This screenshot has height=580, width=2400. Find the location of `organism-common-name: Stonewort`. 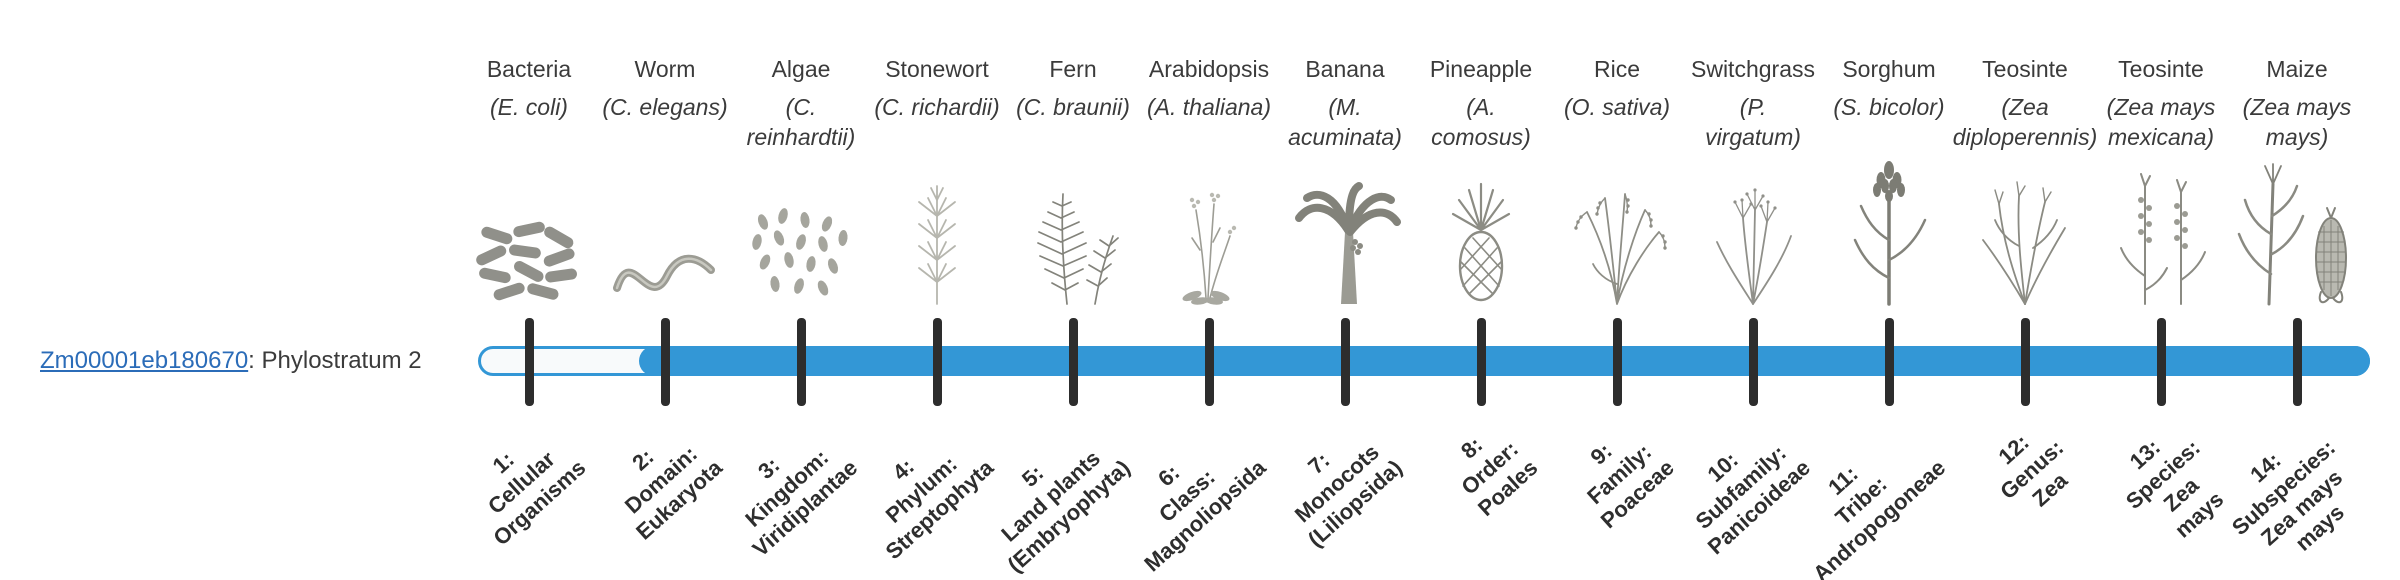

organism-common-name: Stonewort is located at coordinates (937, 69).